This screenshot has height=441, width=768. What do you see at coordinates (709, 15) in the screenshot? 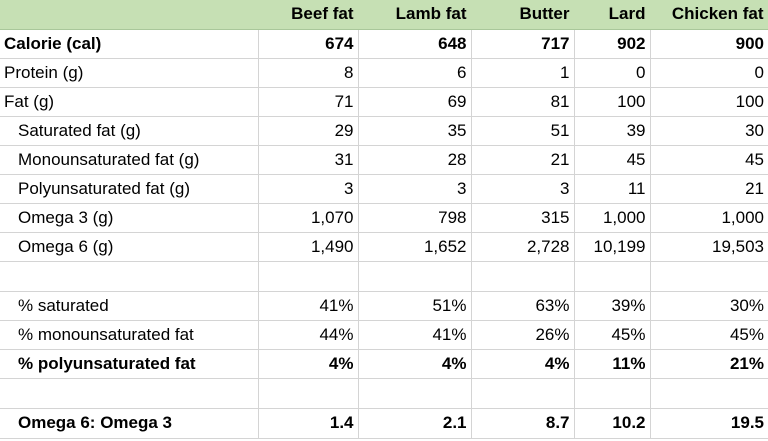
I see `column-header-chicken-fat: Chicken fat` at bounding box center [709, 15].